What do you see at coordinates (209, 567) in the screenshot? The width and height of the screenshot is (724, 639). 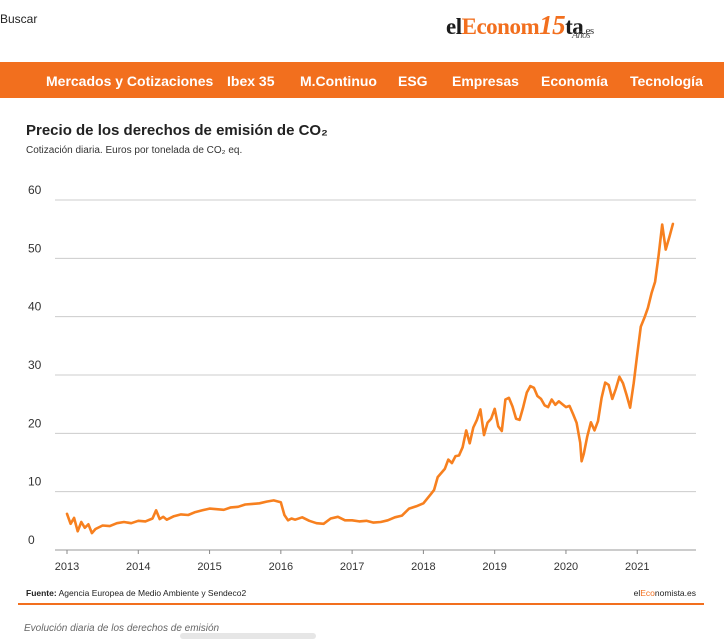 I see `x-tick-label: 2015` at bounding box center [209, 567].